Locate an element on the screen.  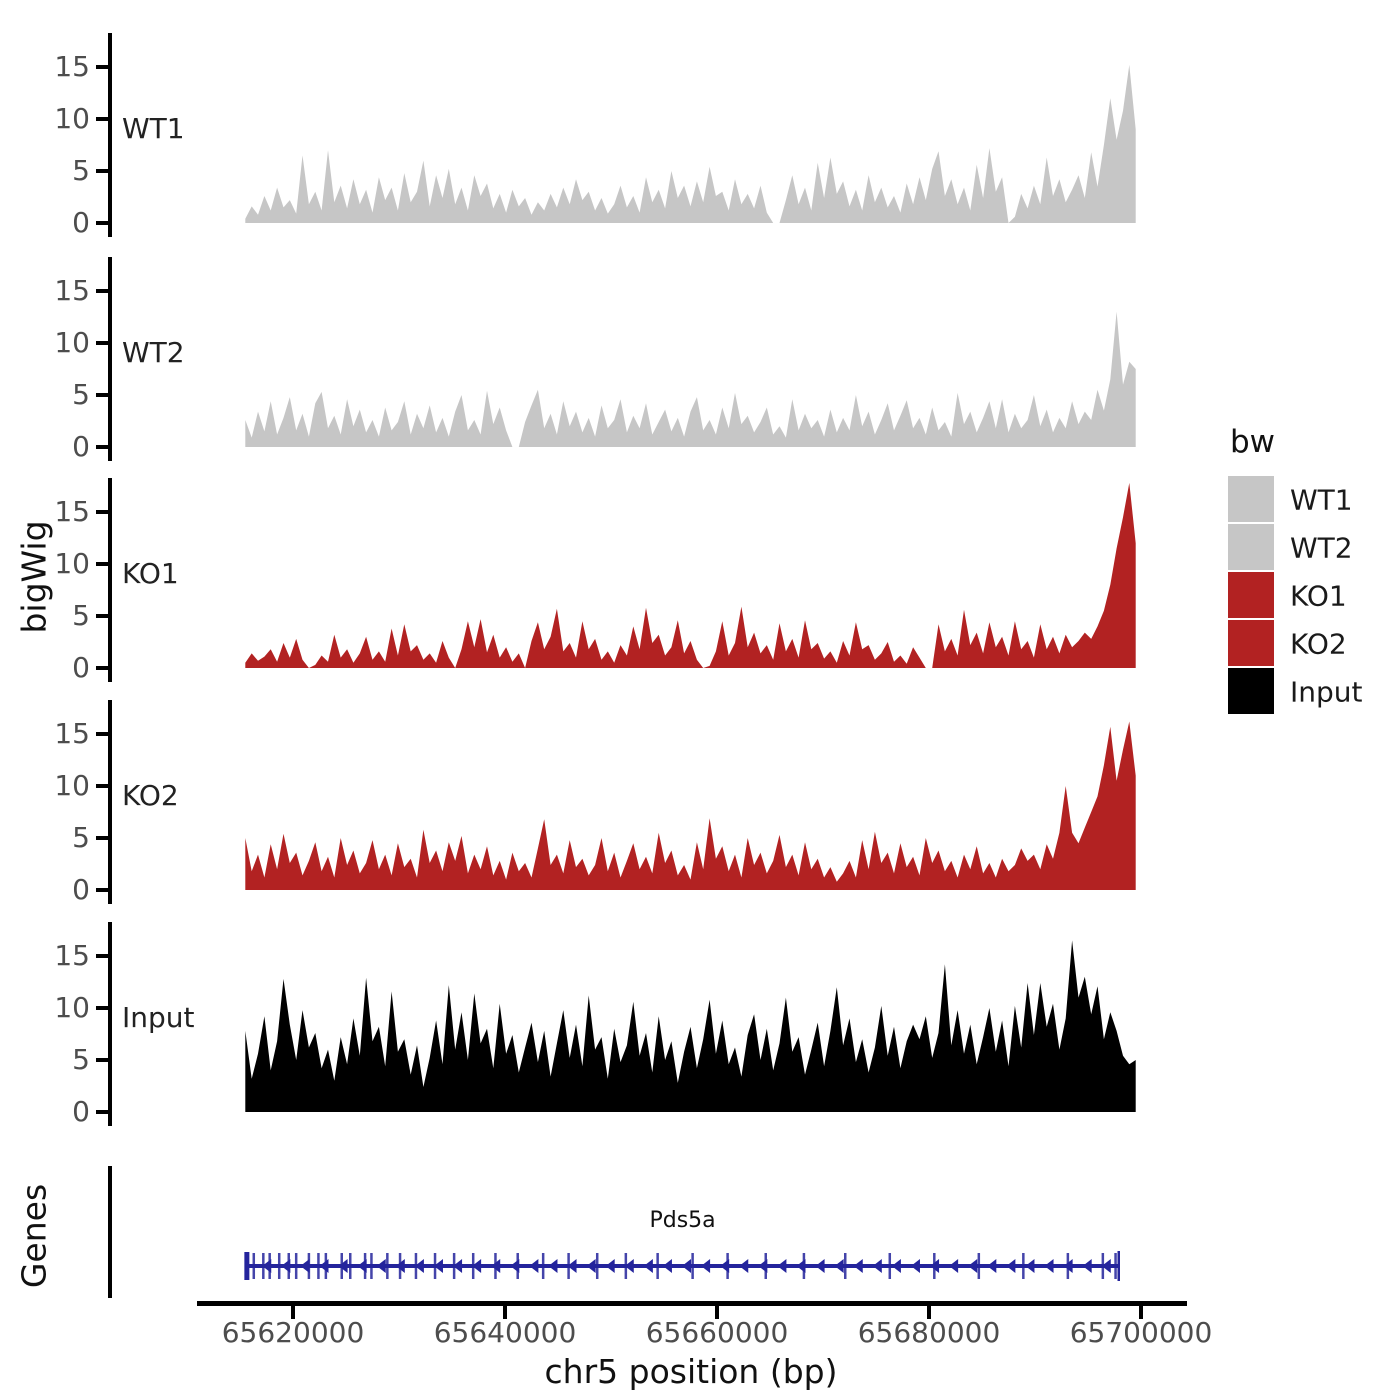
legend-label: KO2 is located at coordinates (1318, 643).